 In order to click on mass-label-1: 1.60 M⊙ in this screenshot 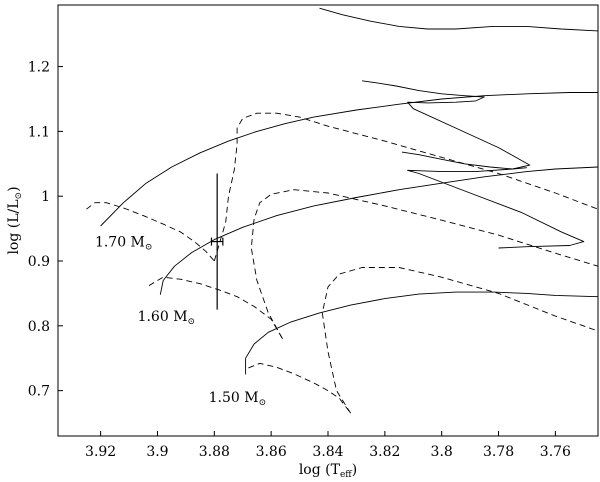, I will do `click(167, 318)`.